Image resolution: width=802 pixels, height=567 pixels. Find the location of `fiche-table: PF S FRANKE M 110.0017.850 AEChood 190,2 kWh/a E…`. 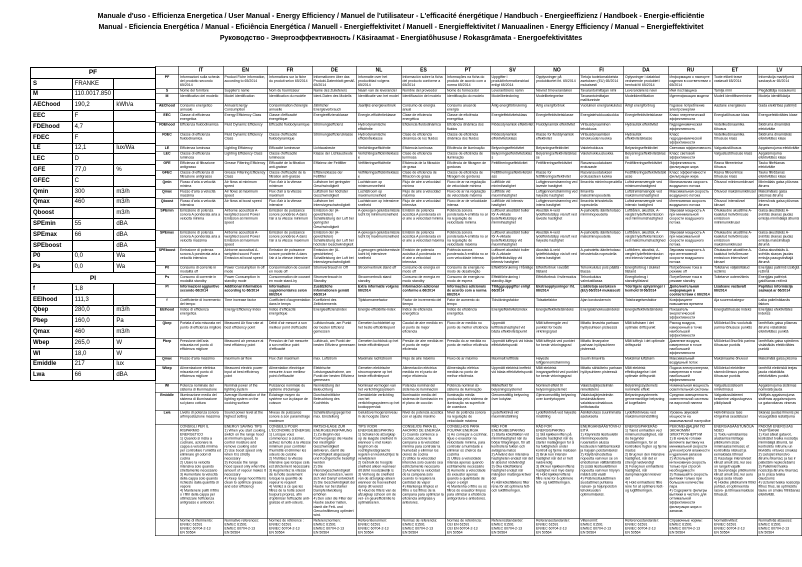

fiche-table: PF S FRANKE M 110.0017.850 AEChood 190,2 kWh/a E… is located at coordinates (93, 224).